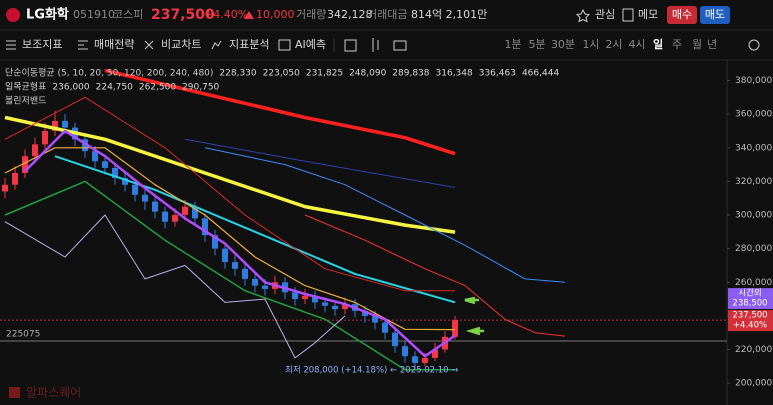 Image resolution: width=773 pixels, height=405 pixels. Describe the element at coordinates (14, 392) in the screenshot. I see `watermark-icon` at that location.